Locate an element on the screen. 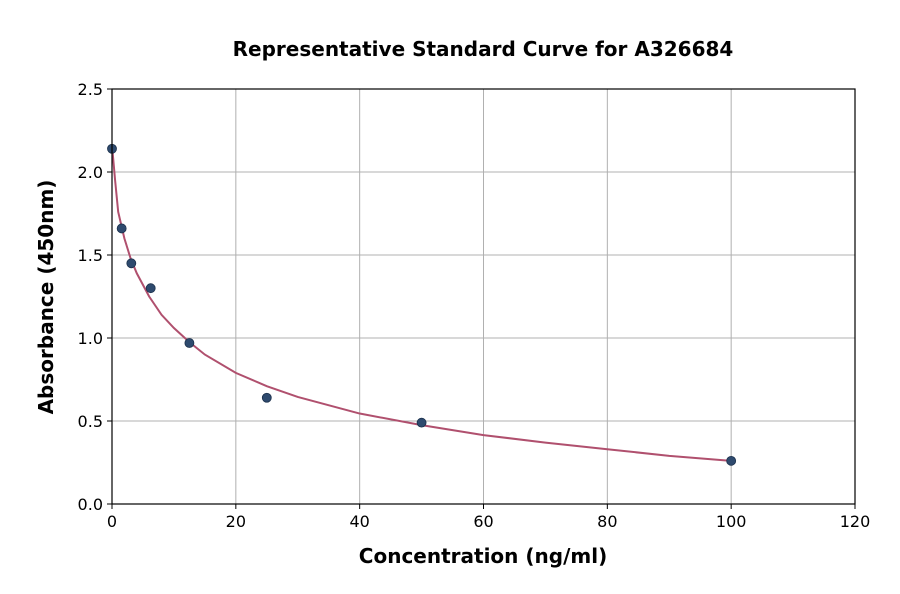 This screenshot has height=594, width=900. y-tick-label: 2.0 is located at coordinates (90, 172).